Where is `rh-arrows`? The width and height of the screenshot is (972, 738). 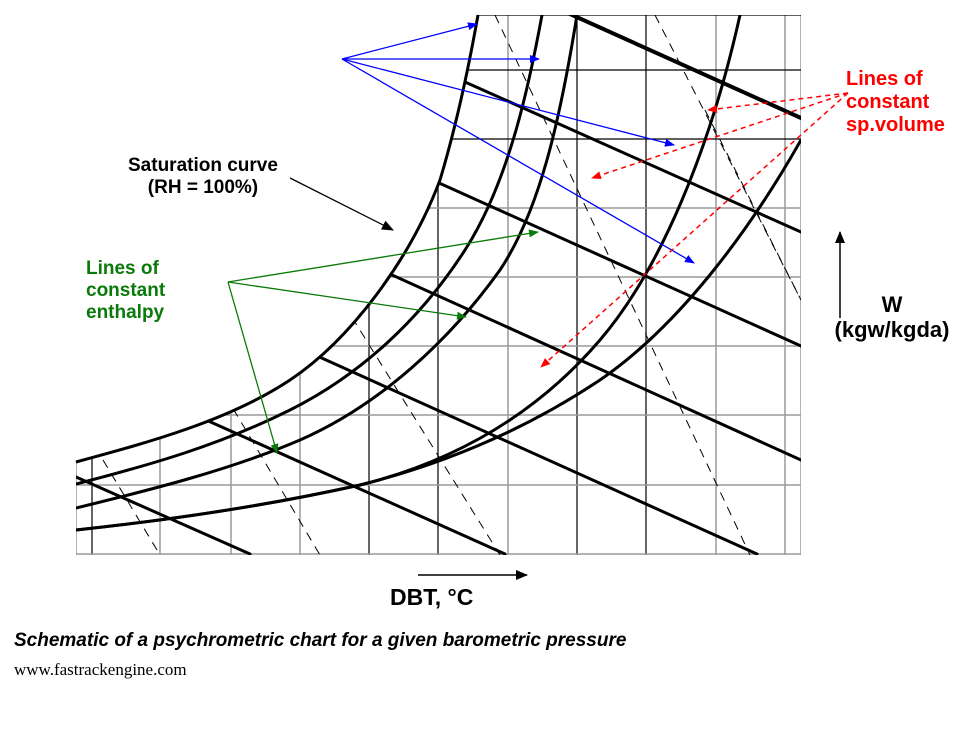 rh-arrows is located at coordinates (518, 143).